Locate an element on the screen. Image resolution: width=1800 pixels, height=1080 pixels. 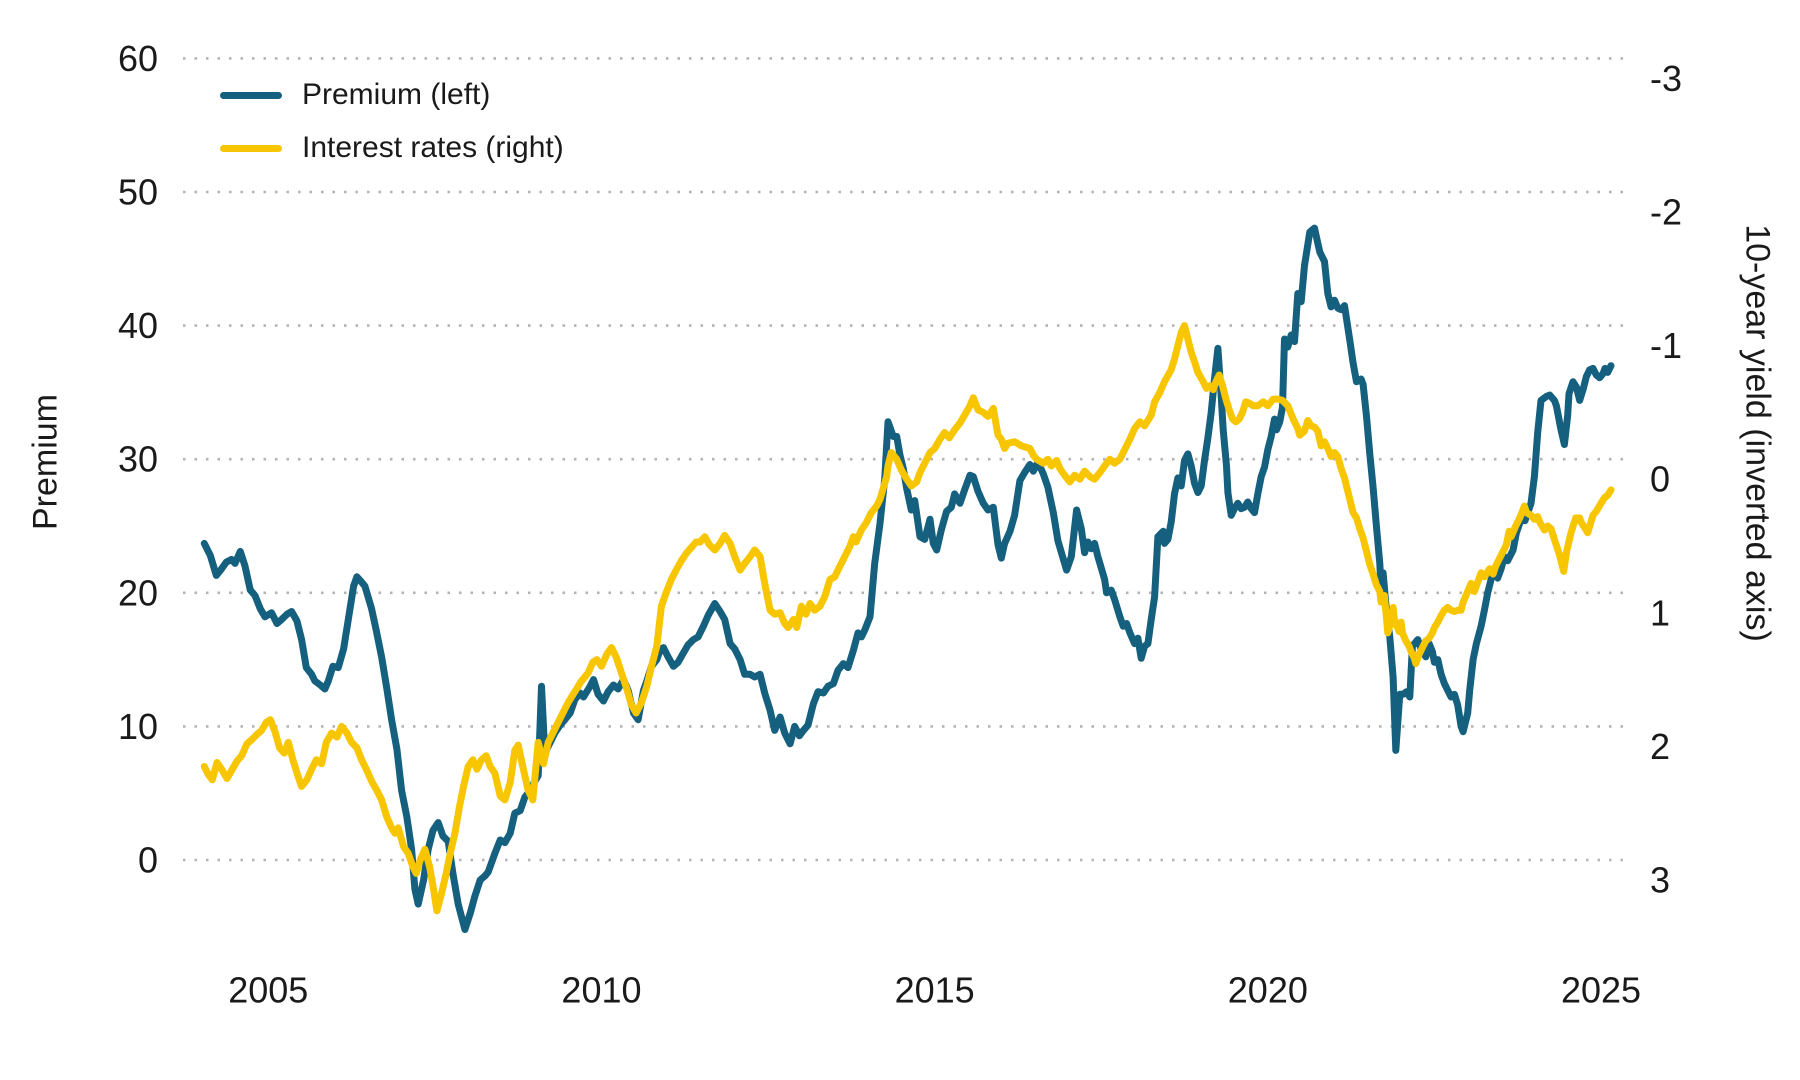
left-axis-tick-20: 20 is located at coordinates (138, 592).